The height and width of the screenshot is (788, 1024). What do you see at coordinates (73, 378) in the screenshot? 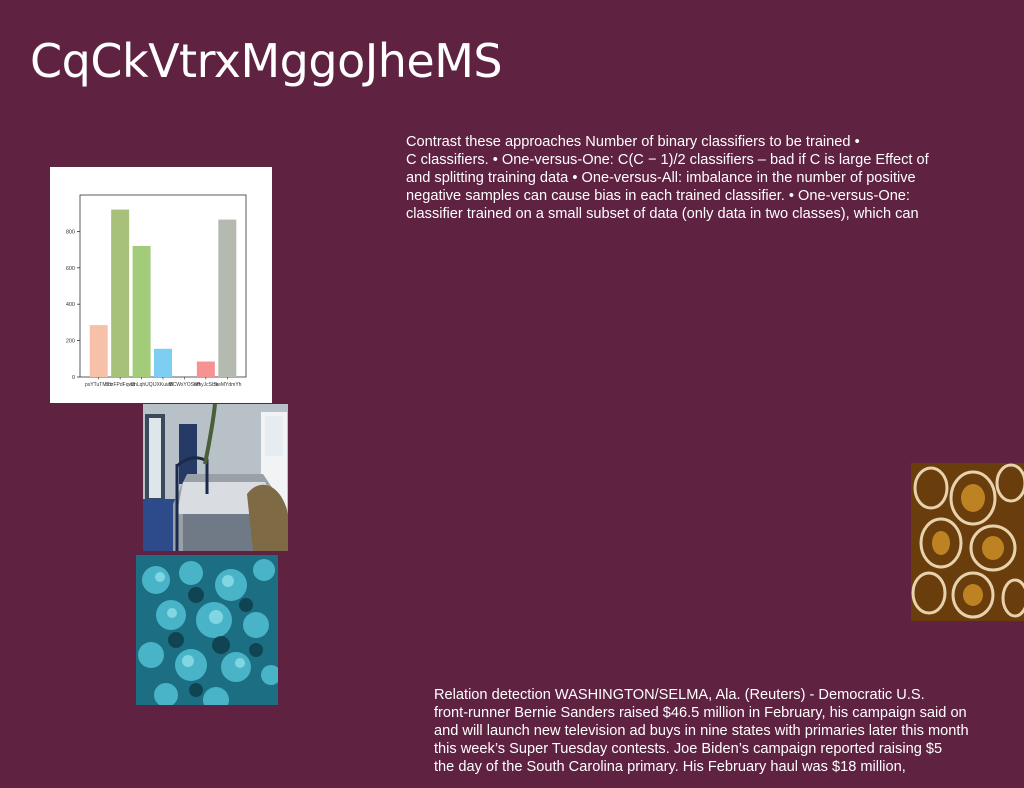
I see `y-tick-label: 0` at bounding box center [73, 378].